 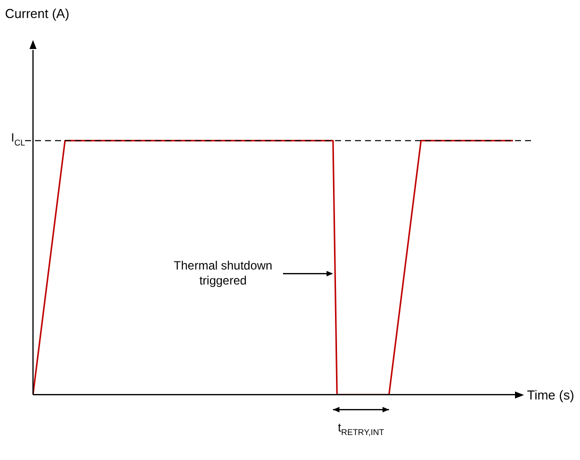 What do you see at coordinates (550, 395) in the screenshot?
I see `x-axis-title: Time (s)` at bounding box center [550, 395].